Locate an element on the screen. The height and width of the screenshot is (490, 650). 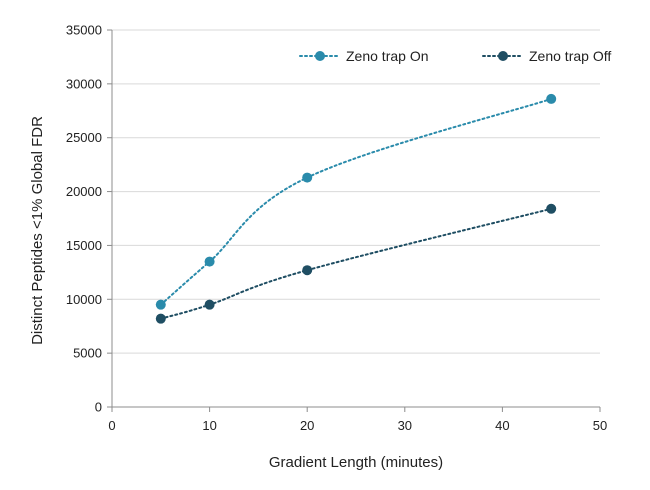
y-tick-label-3: 15000 is located at coordinates (84, 245).